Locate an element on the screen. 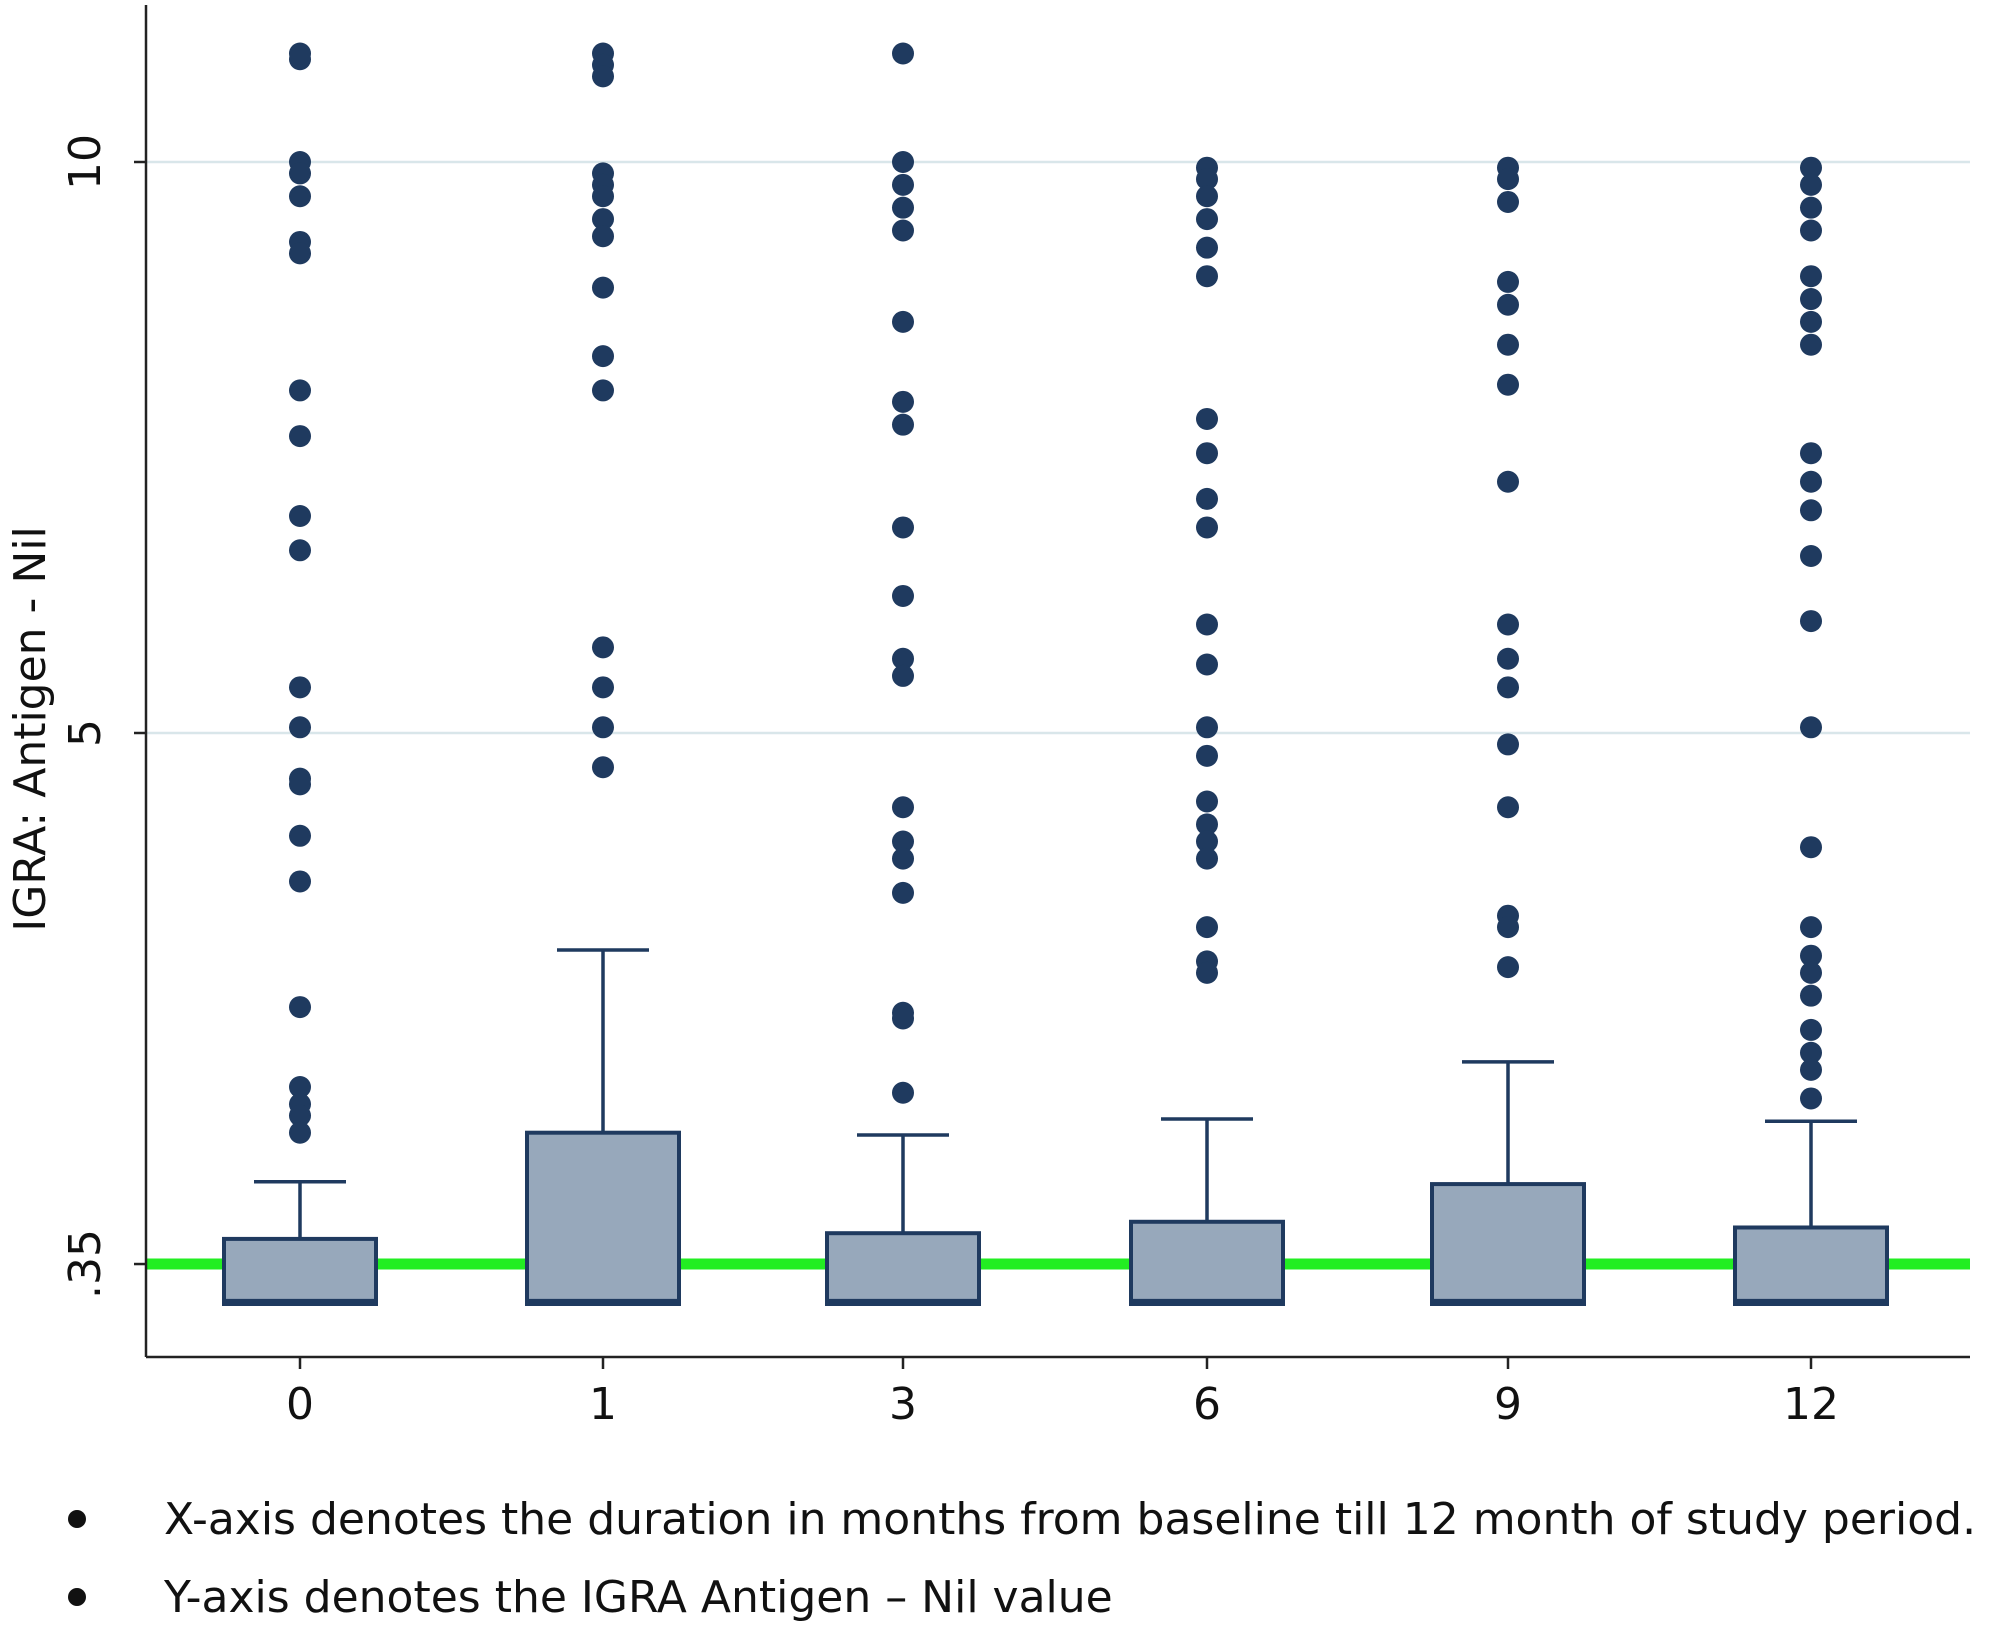 This screenshot has height=1636, width=1991. x-tick-label: 12 is located at coordinates (1811, 1404).